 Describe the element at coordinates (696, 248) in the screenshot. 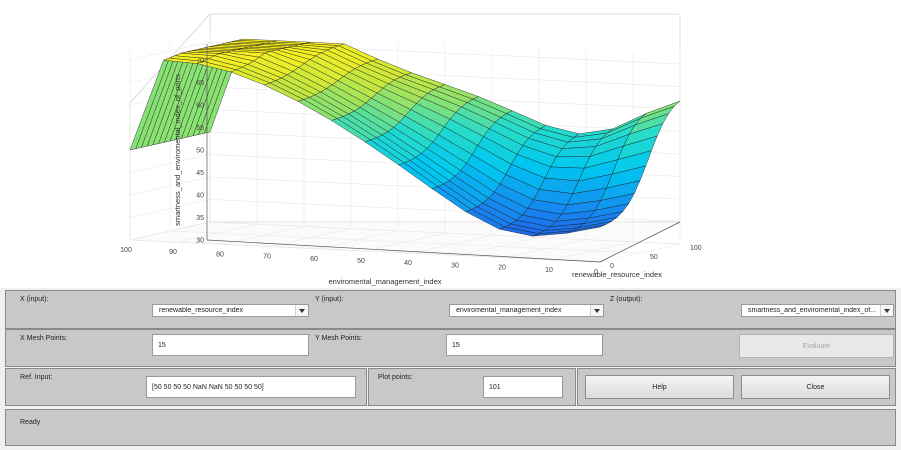

I see `y-tick-label: 100` at that location.